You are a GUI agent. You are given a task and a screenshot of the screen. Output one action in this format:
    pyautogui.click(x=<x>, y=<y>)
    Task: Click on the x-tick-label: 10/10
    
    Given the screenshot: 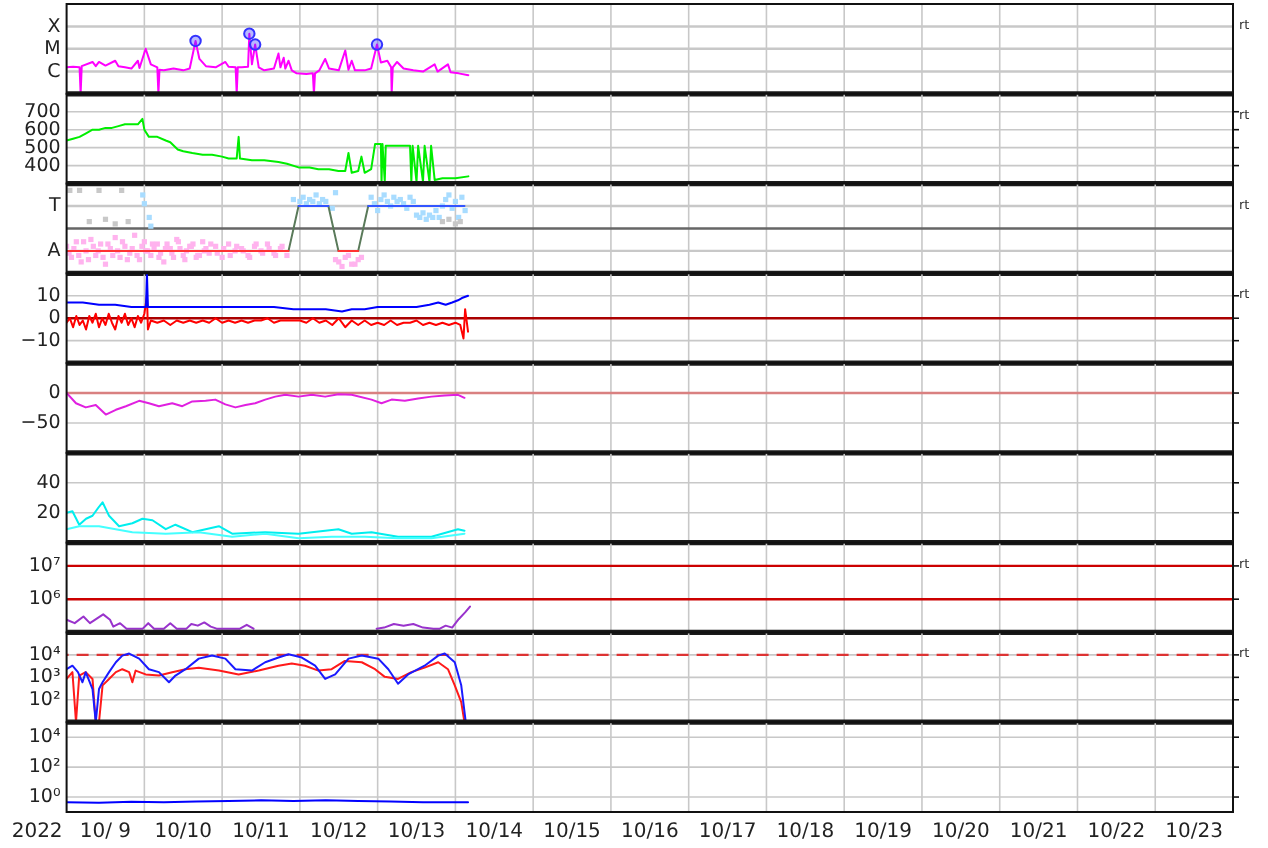 What is the action you would take?
    pyautogui.click(x=183, y=832)
    